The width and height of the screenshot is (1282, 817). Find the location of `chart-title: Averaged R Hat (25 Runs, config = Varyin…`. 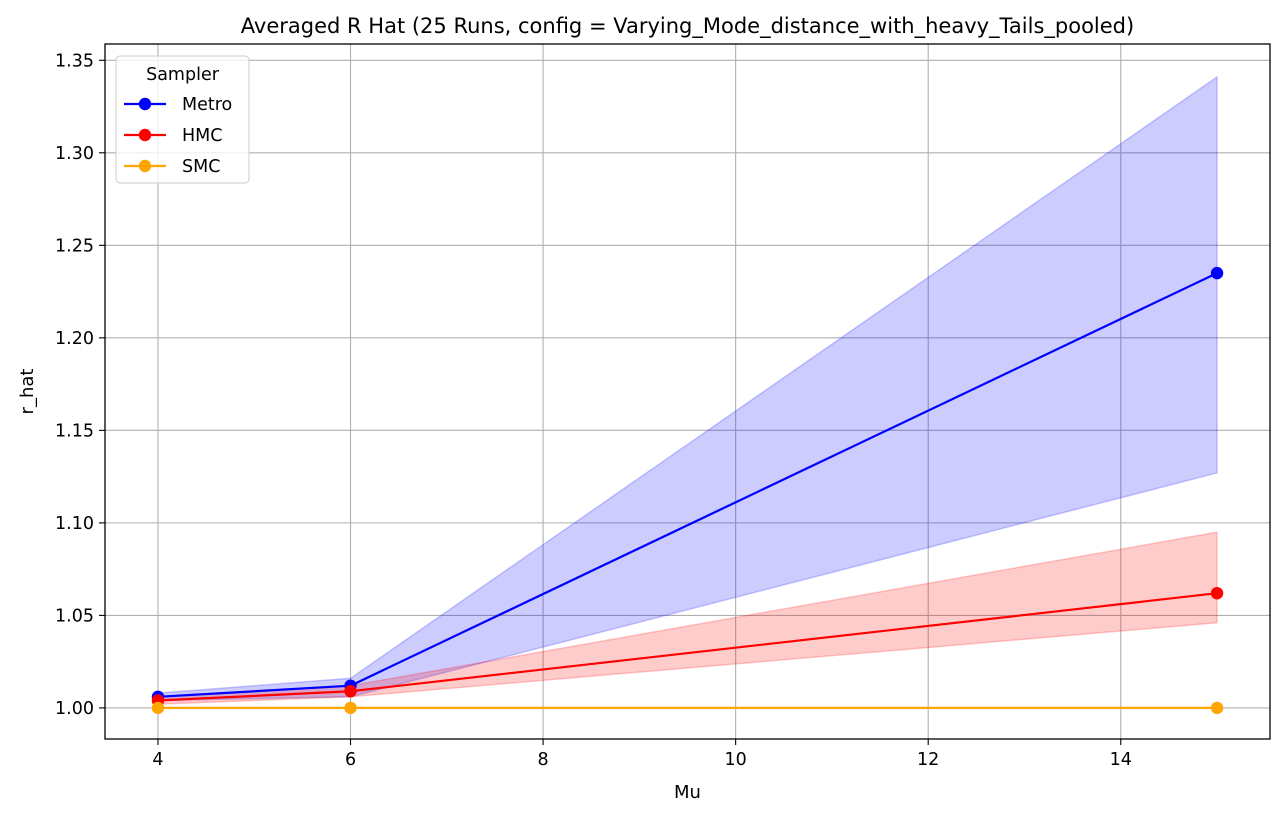

chart-title: Averaged R Hat (25 Runs, config = Varyin… is located at coordinates (687, 26).